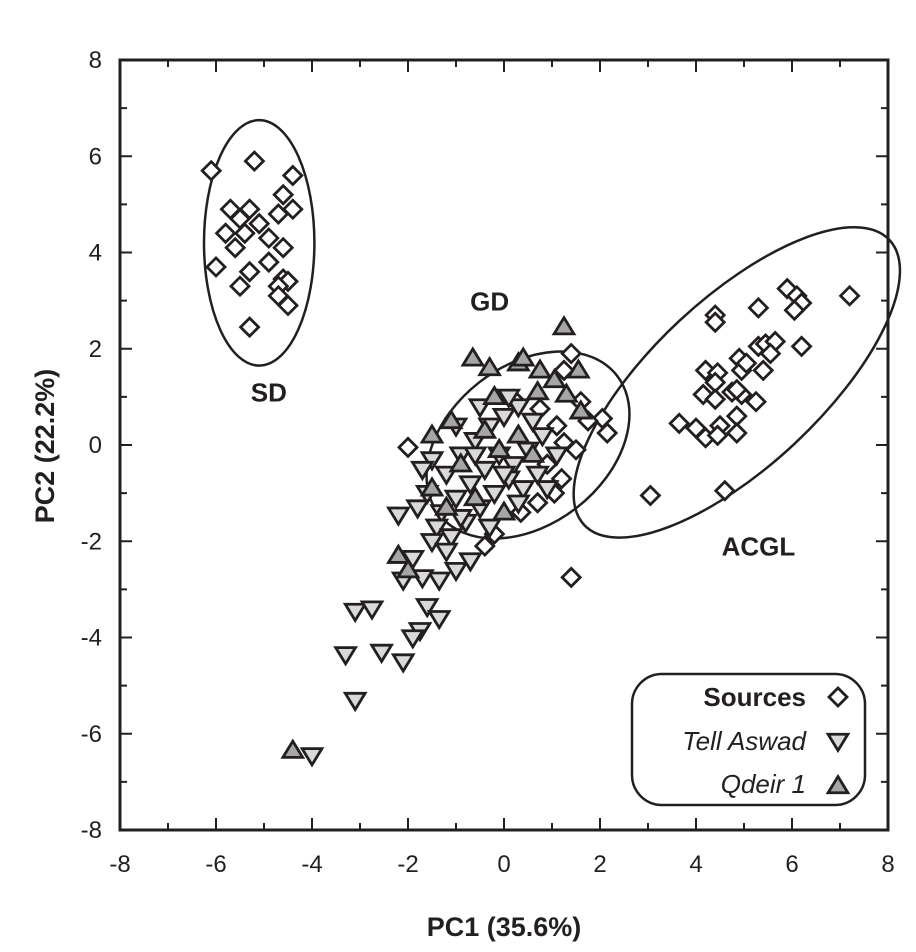  Describe the element at coordinates (91, 541) in the screenshot. I see `y-tick-label: -2` at that location.